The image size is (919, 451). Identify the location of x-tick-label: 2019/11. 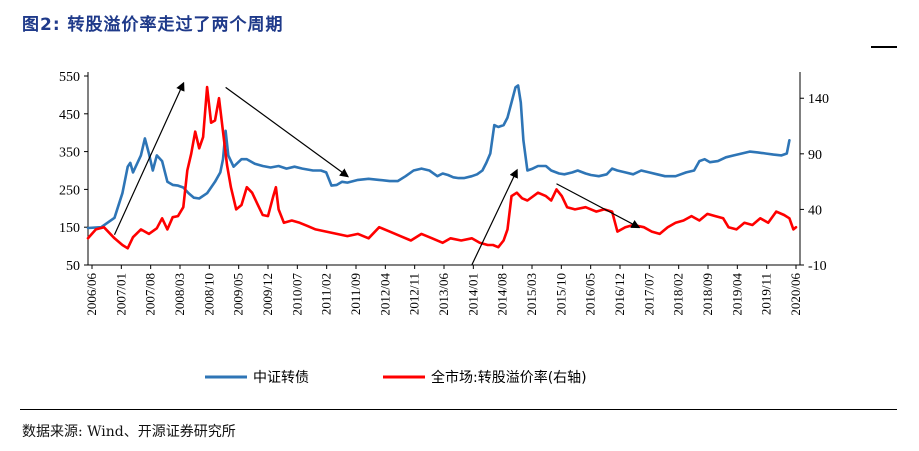
(766, 294).